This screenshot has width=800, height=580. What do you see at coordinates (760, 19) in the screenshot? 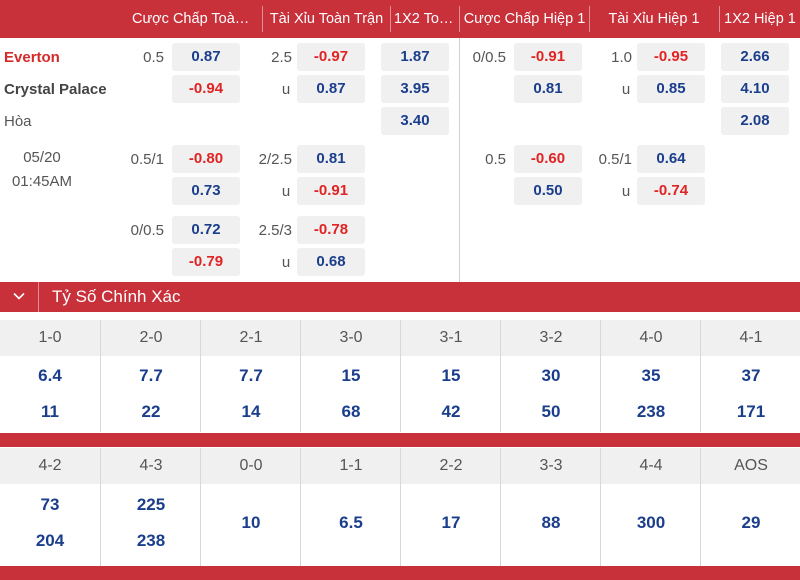
I see `header-1x2-h1: 1X2 Hiệp 1` at bounding box center [760, 19].